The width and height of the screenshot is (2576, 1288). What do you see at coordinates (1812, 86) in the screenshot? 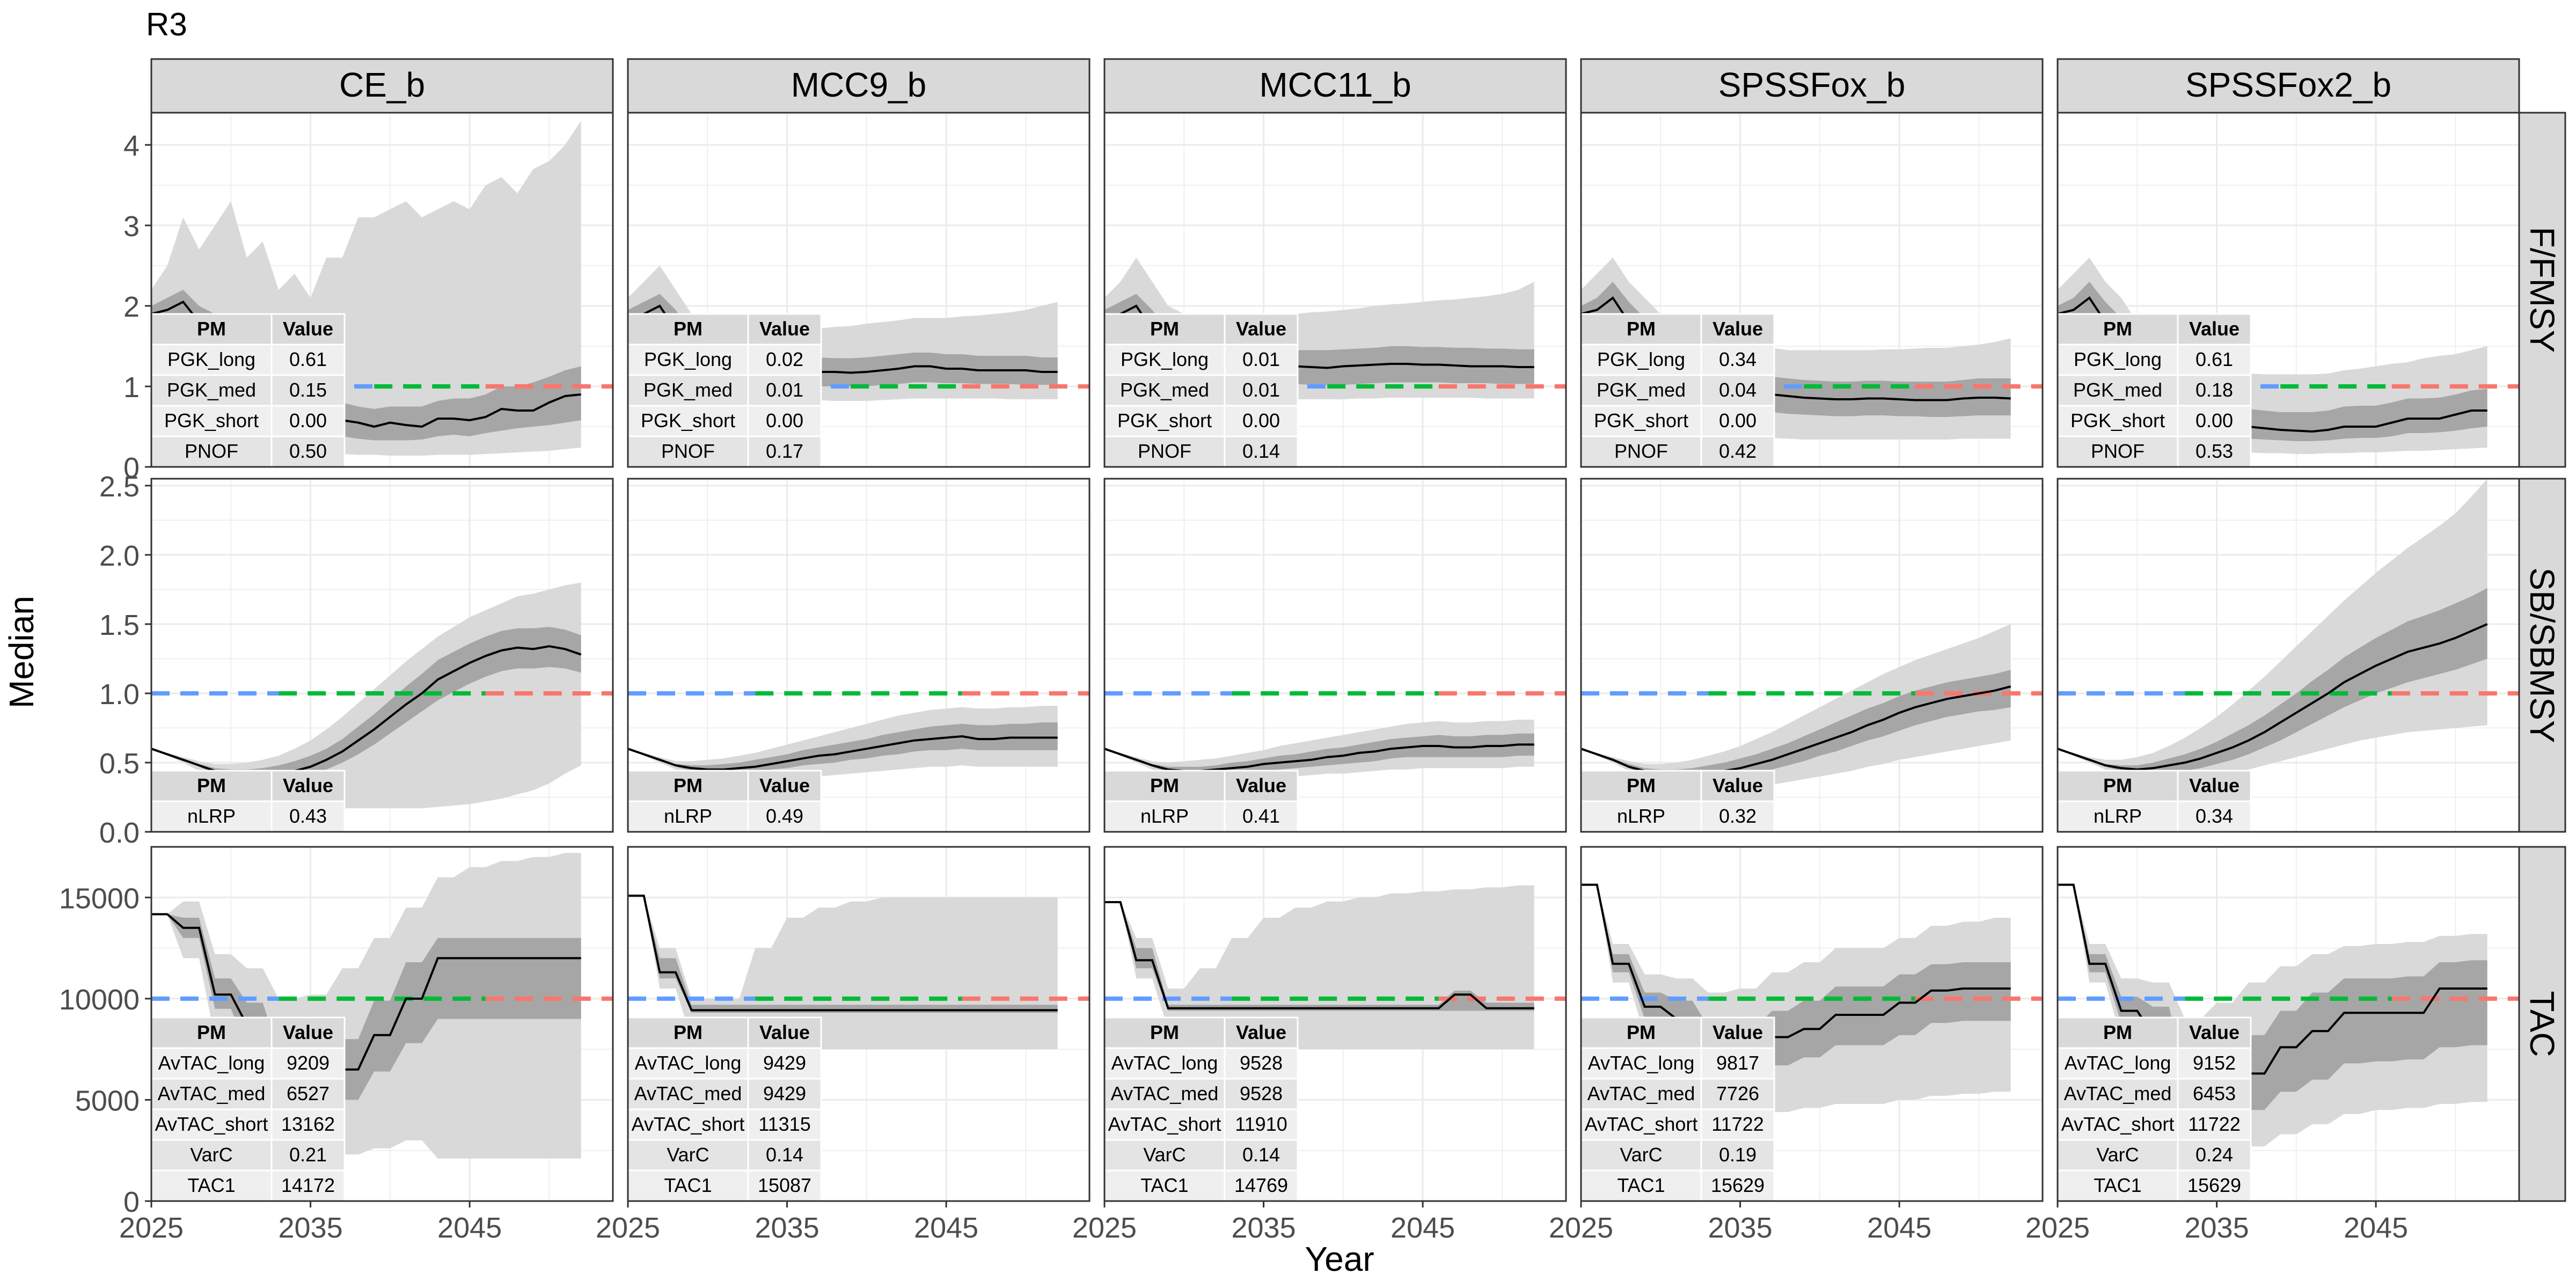
I see `column-strip: SPSSFox_b` at bounding box center [1812, 86].